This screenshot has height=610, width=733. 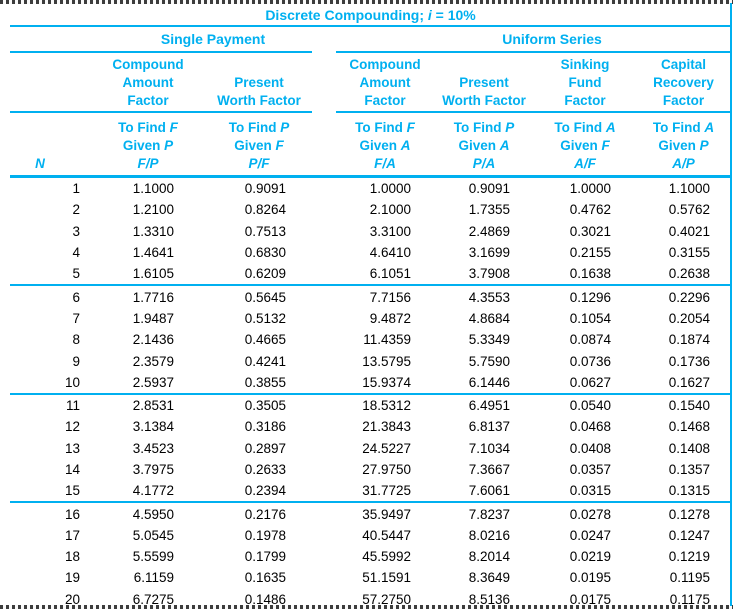 What do you see at coordinates (585, 296) in the screenshot?
I see `cell-af: 0.1296` at bounding box center [585, 296].